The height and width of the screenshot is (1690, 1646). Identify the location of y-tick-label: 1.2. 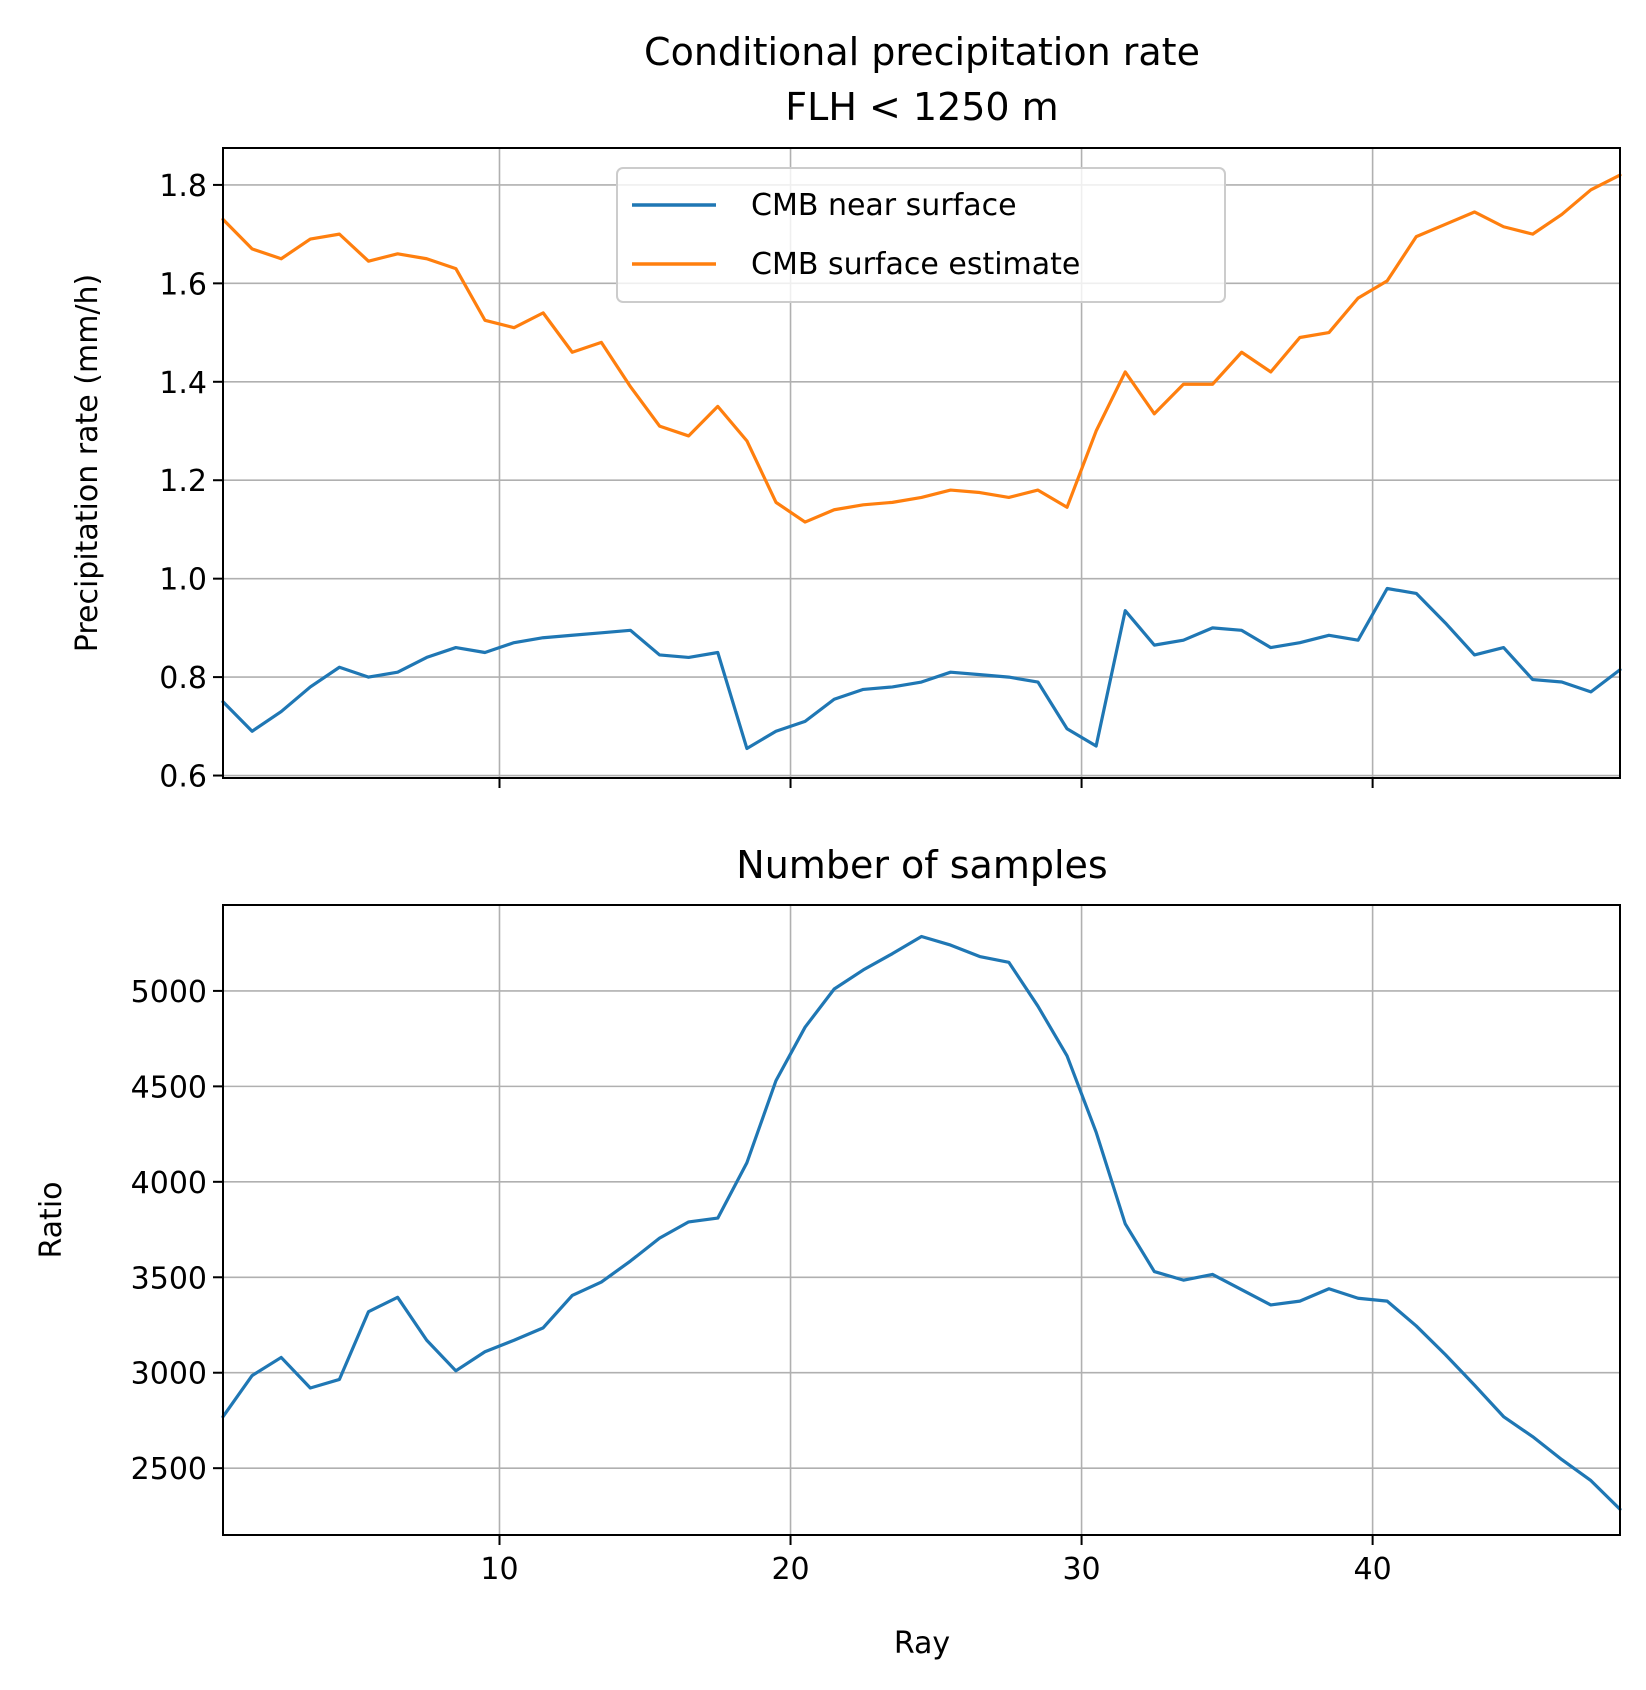
(183, 481).